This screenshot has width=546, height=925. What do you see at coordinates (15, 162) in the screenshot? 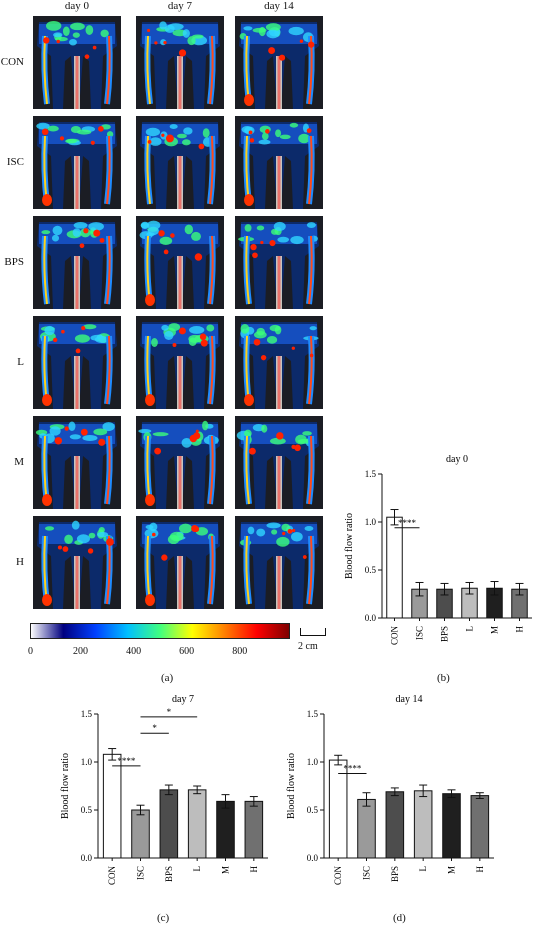
I see `row-label-isc: ISC` at bounding box center [15, 162].